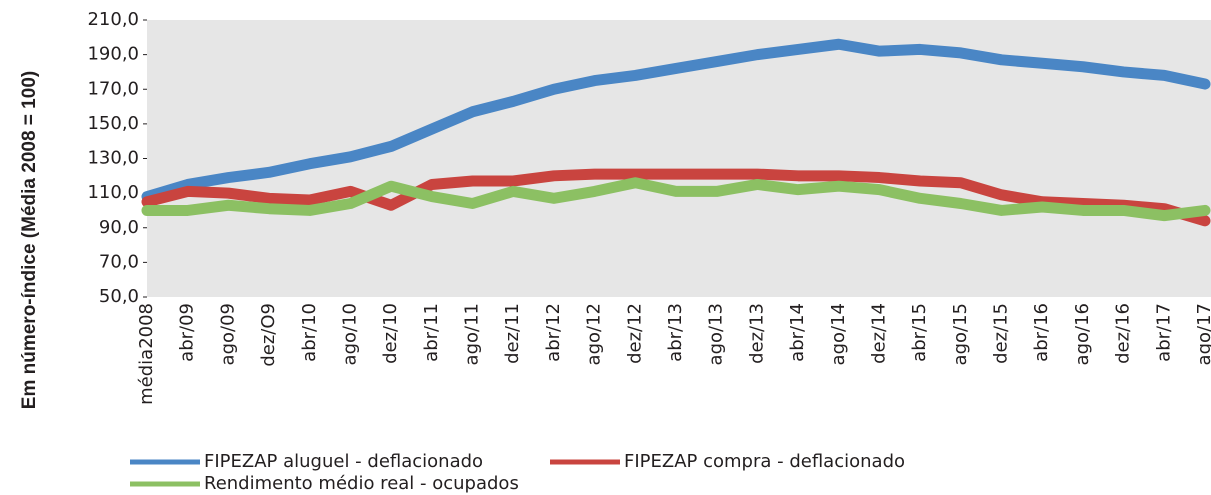 The width and height of the screenshot is (1211, 495). Describe the element at coordinates (1202, 334) in the screenshot. I see `x-tick-label: ago/17` at that location.